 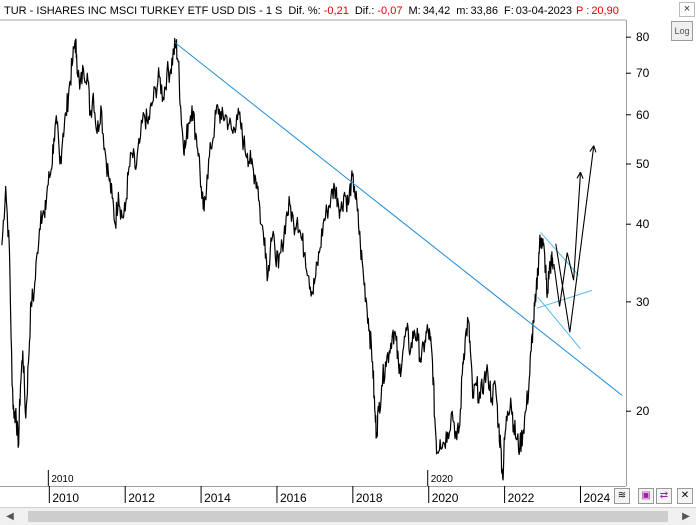 What do you see at coordinates (389, 11) in the screenshot?
I see `header-dif-value: -0,07` at bounding box center [389, 11].